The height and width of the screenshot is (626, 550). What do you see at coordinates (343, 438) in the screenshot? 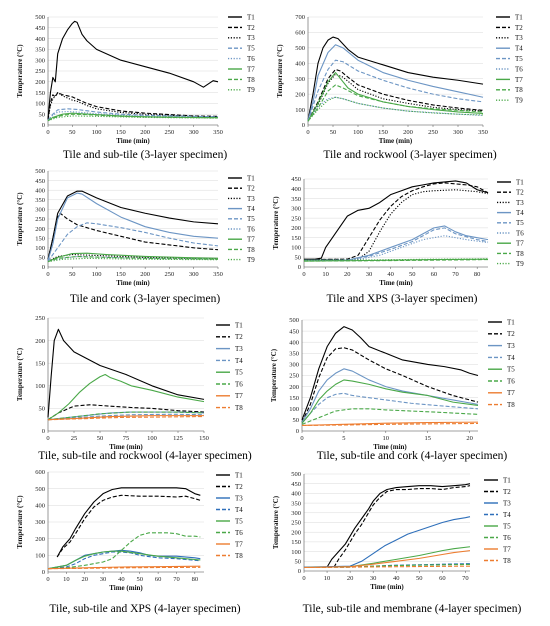
I see `x-tick-label: 5` at bounding box center [343, 438].